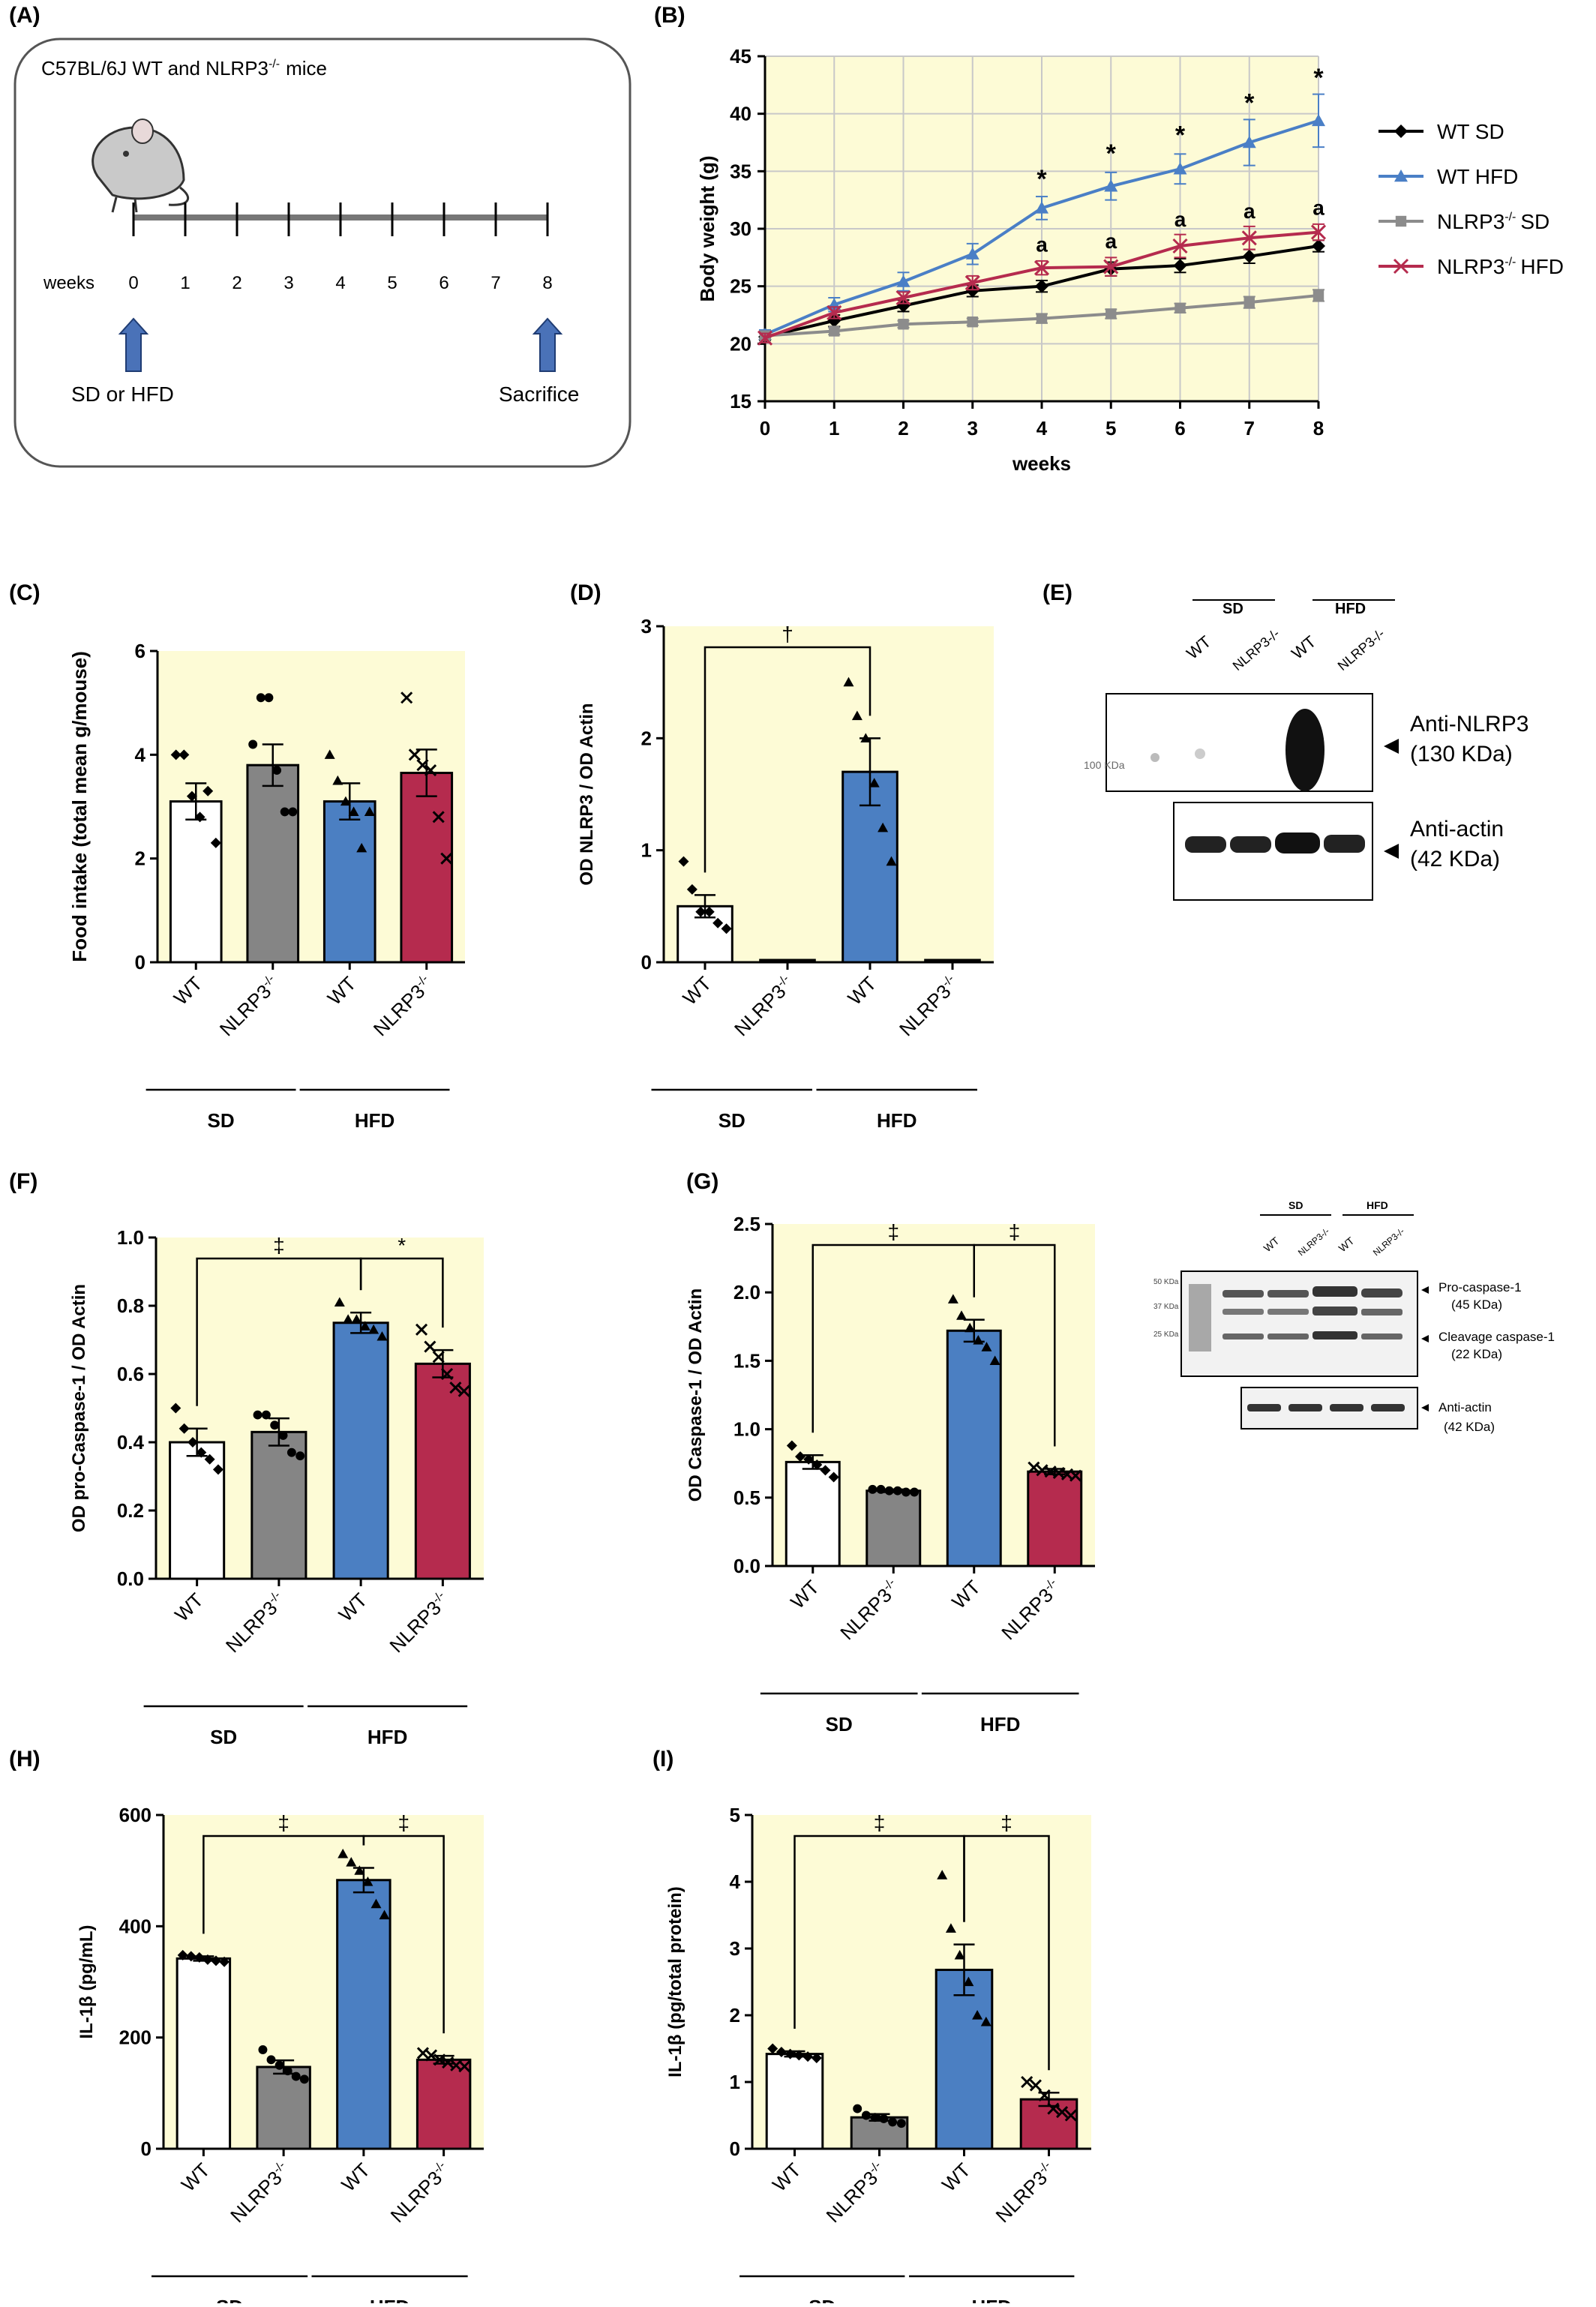  What do you see at coordinates (1006, 1952) in the screenshot?
I see `significance-bracket` at bounding box center [1006, 1952].